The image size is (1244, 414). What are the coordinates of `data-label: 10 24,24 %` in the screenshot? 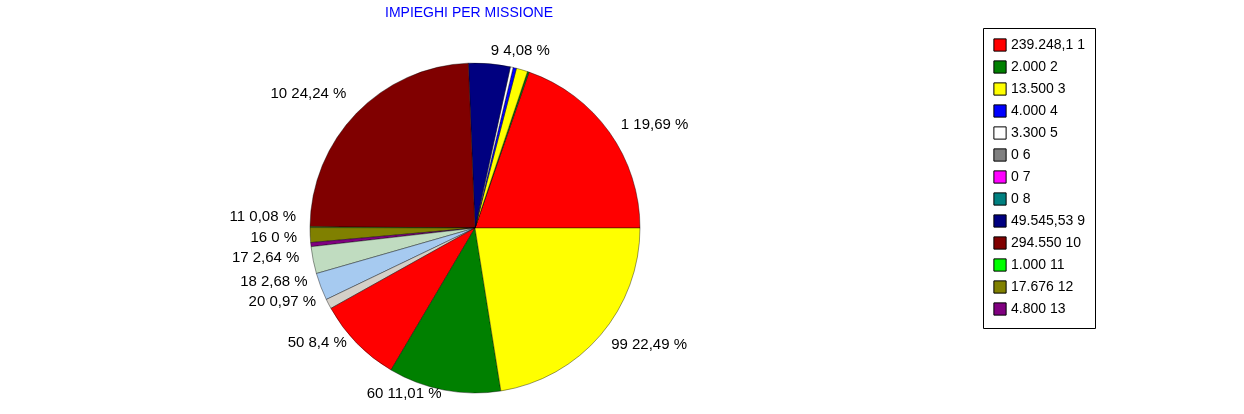 It's located at (308, 92).